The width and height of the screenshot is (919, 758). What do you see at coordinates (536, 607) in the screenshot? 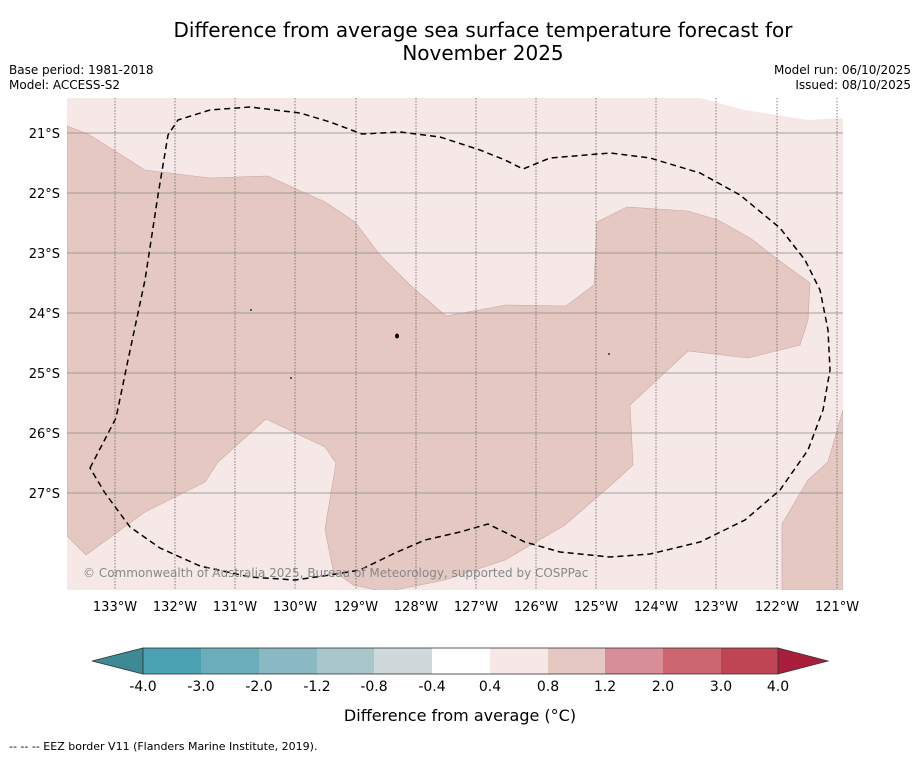
I see `lon-label: 126°W` at bounding box center [536, 607].